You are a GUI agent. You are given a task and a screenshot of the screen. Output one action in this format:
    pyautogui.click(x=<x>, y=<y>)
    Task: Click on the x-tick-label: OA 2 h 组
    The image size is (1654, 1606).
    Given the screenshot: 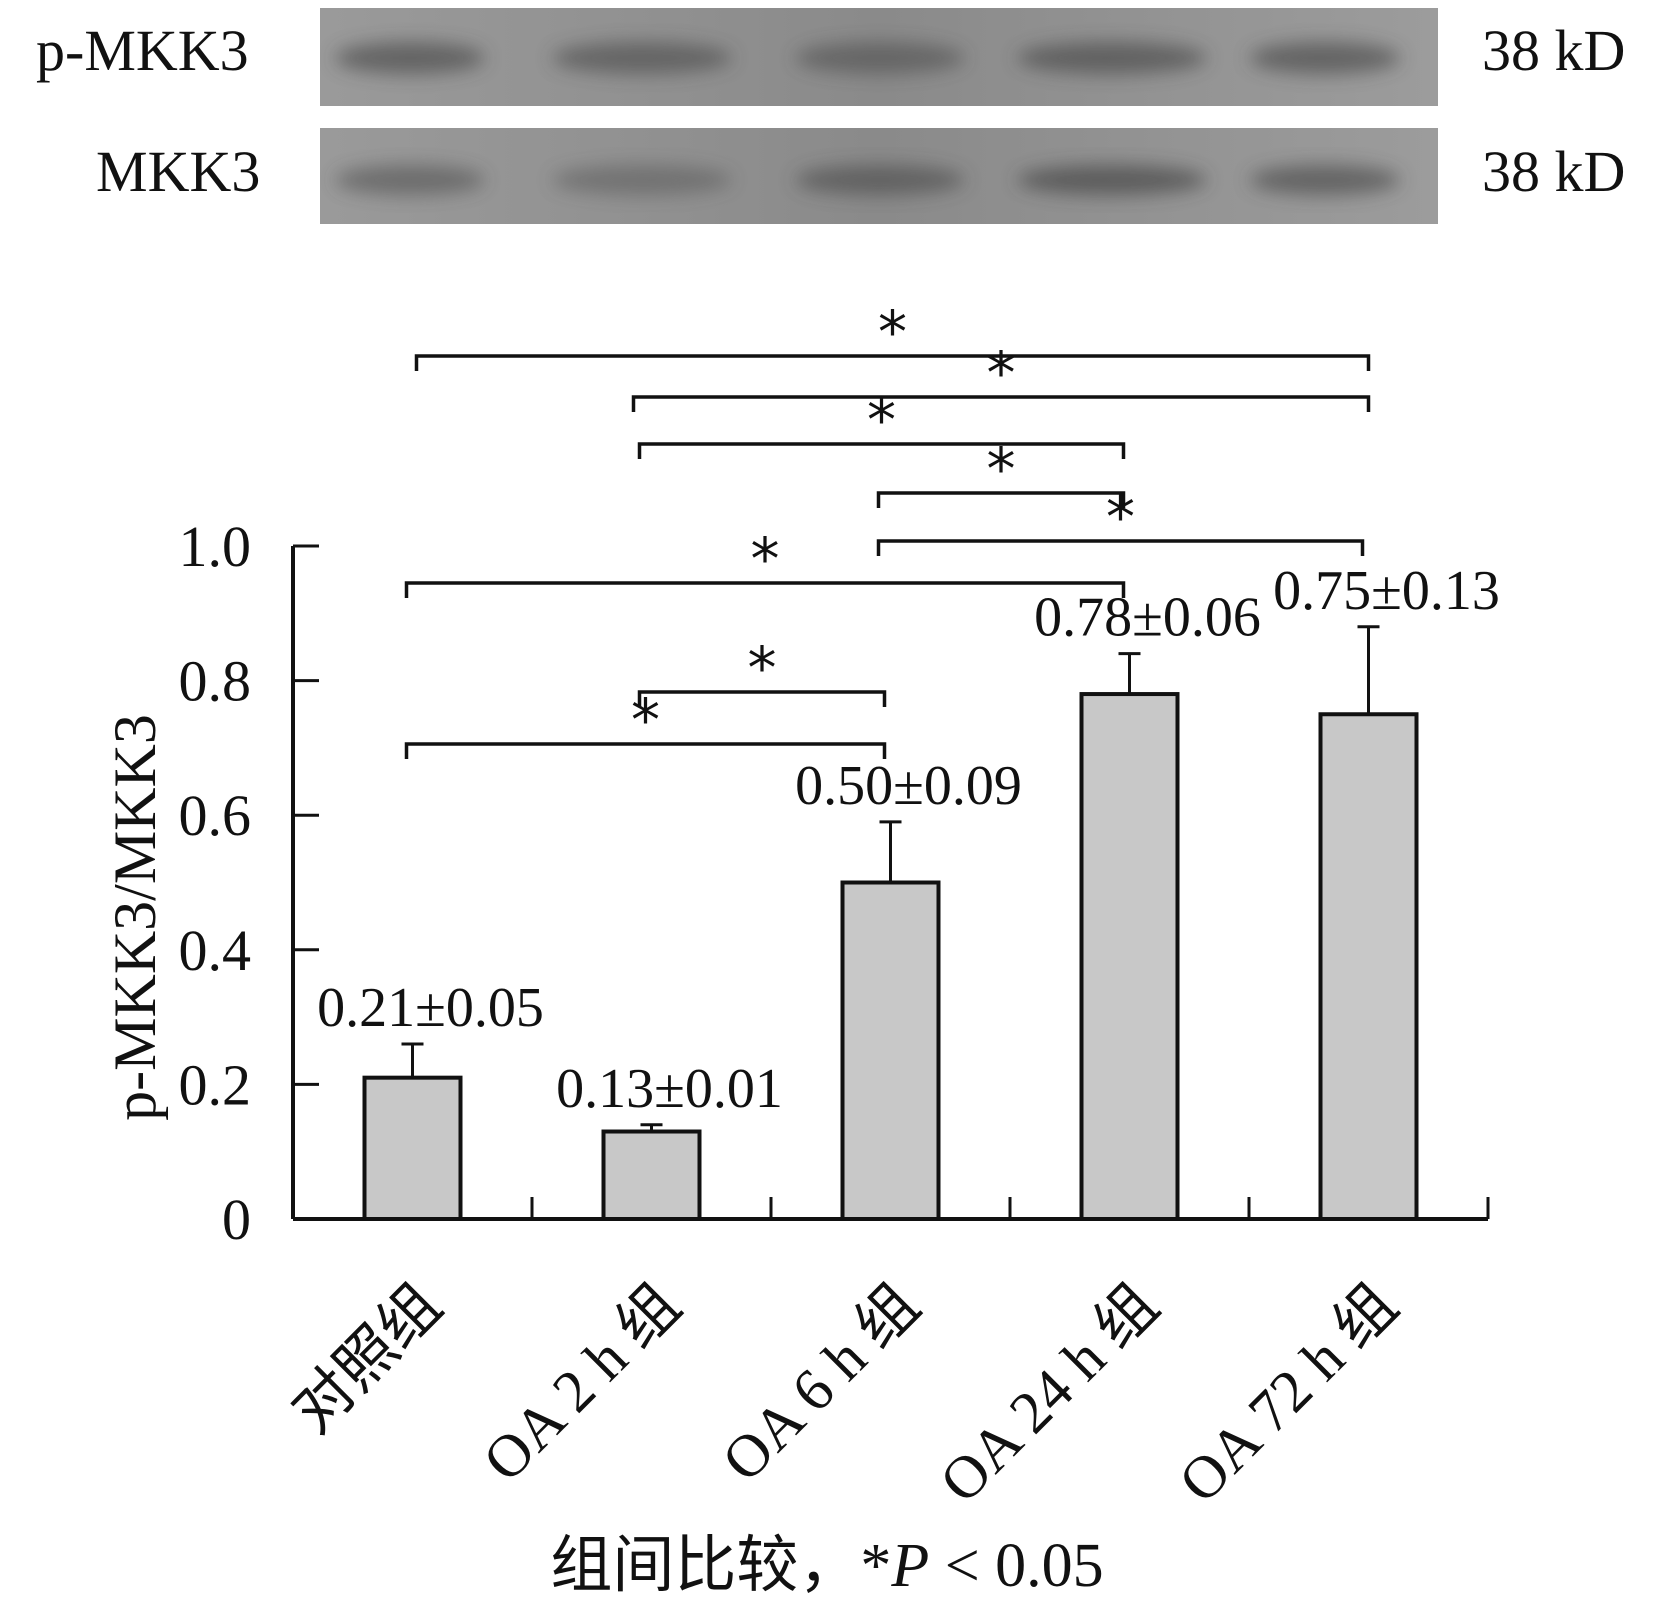 What is the action you would take?
    pyautogui.click(x=581, y=1383)
    